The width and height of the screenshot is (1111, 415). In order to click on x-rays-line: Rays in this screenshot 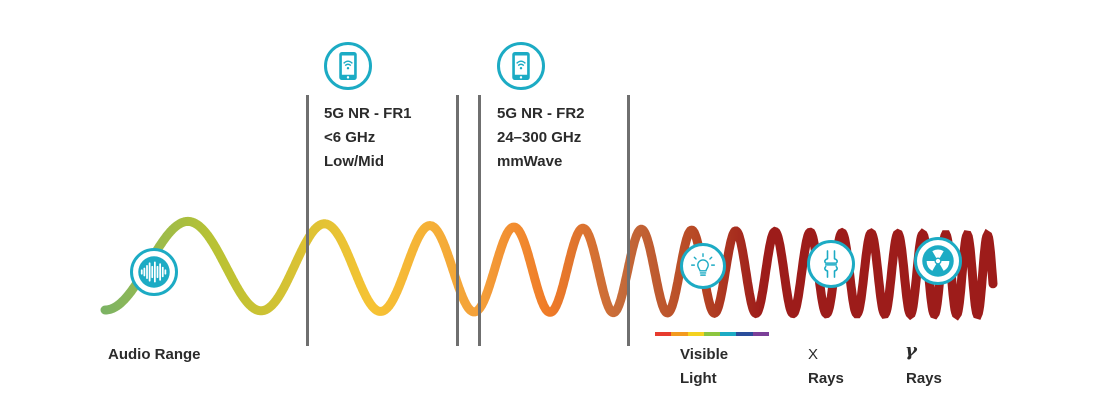, I will do `click(826, 378)`.